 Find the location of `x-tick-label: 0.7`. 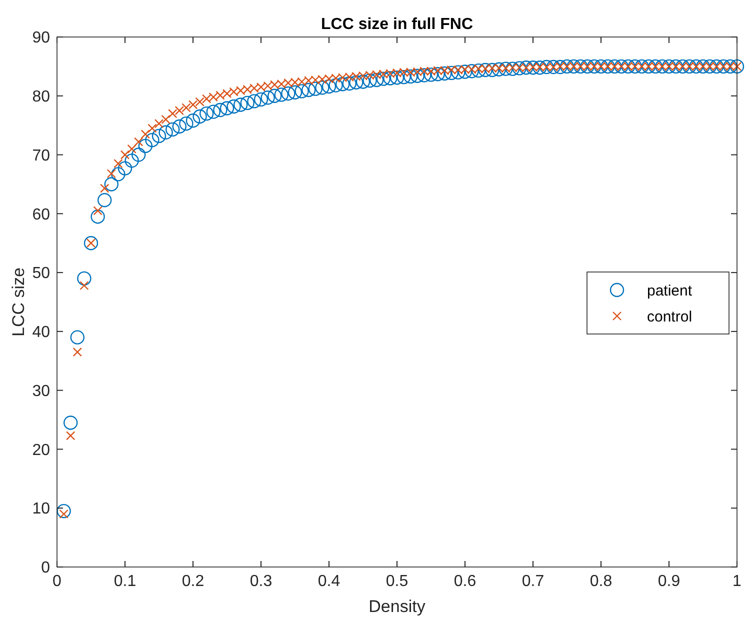

x-tick-label: 0.7 is located at coordinates (533, 581).